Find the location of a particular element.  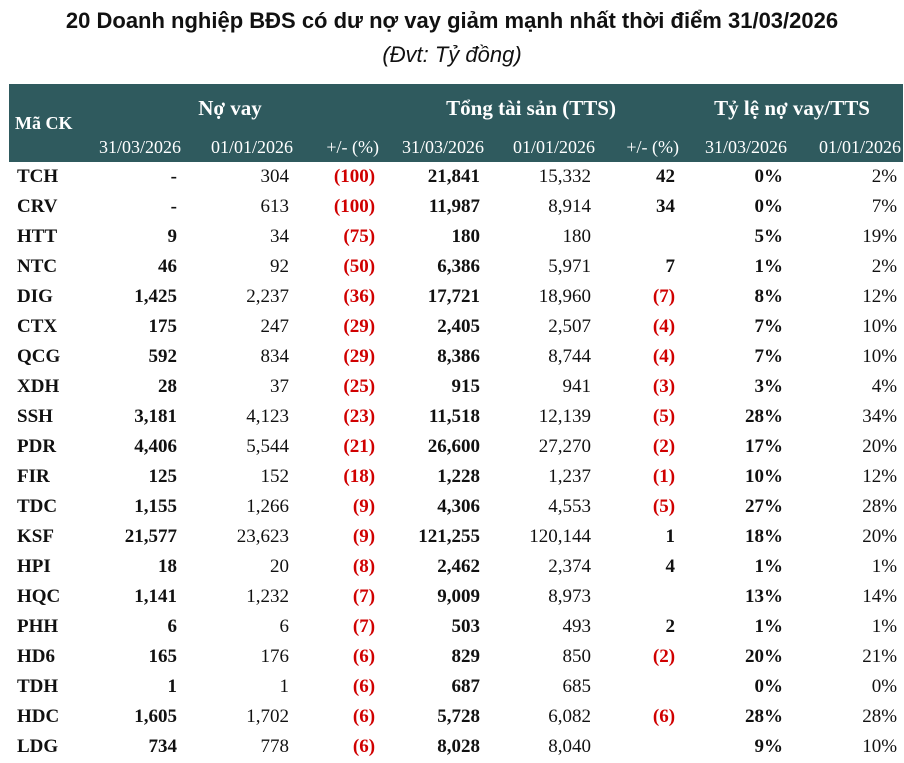

cell-assets-q1: 4,306 is located at coordinates (459, 506).